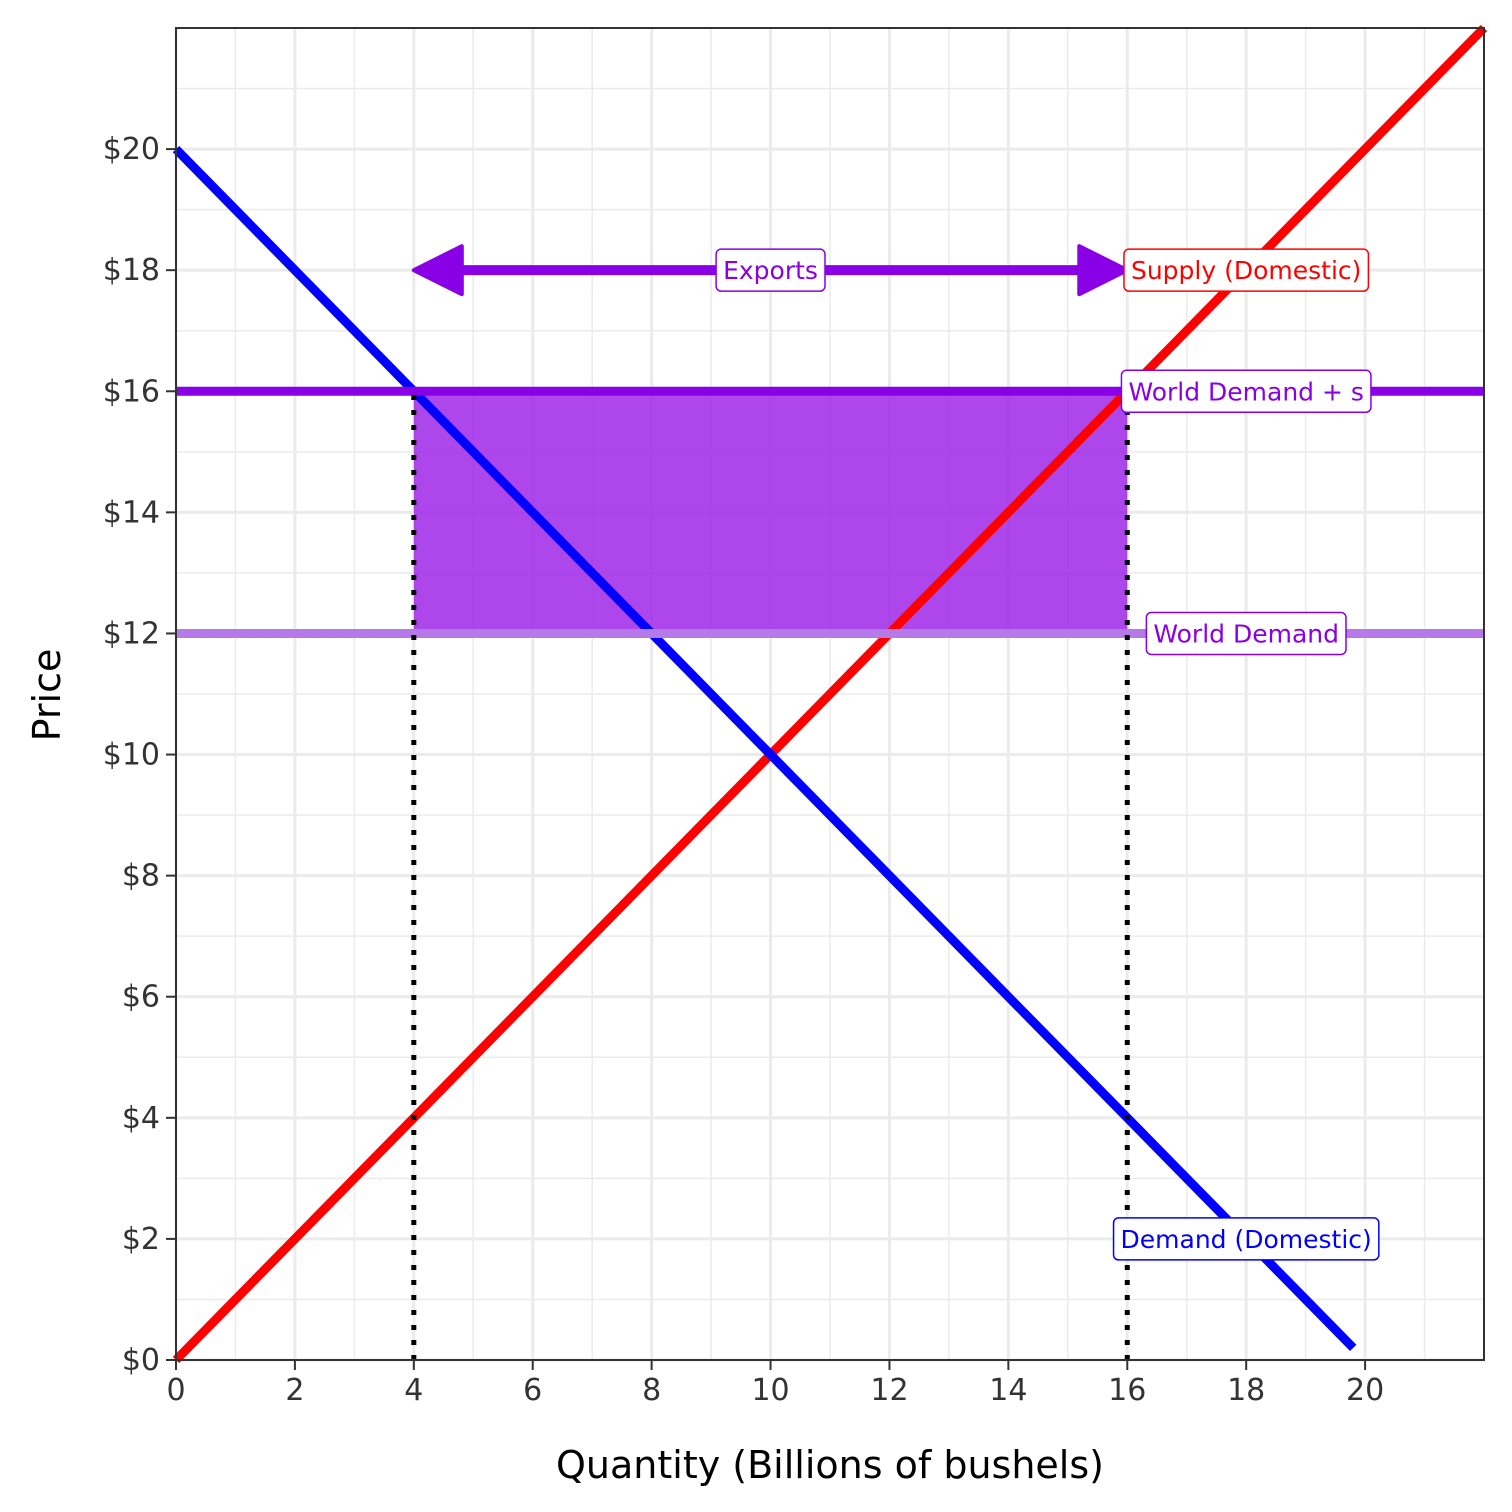 The height and width of the screenshot is (1512, 1512). I want to click on y-tick-label: $8, so click(141, 876).